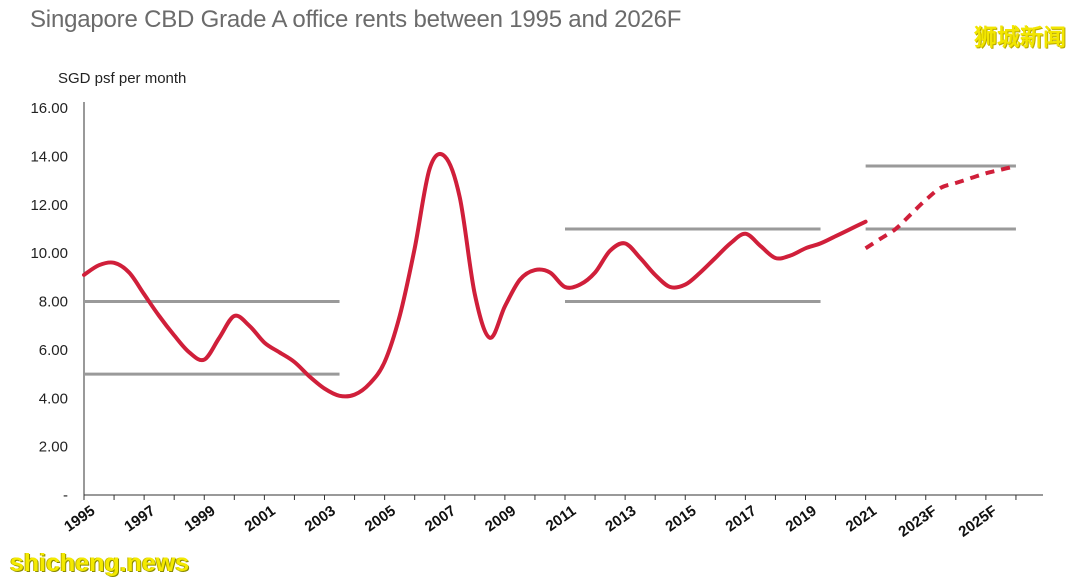 Image resolution: width=1080 pixels, height=584 pixels. I want to click on x-tick-label: 2007, so click(440, 518).